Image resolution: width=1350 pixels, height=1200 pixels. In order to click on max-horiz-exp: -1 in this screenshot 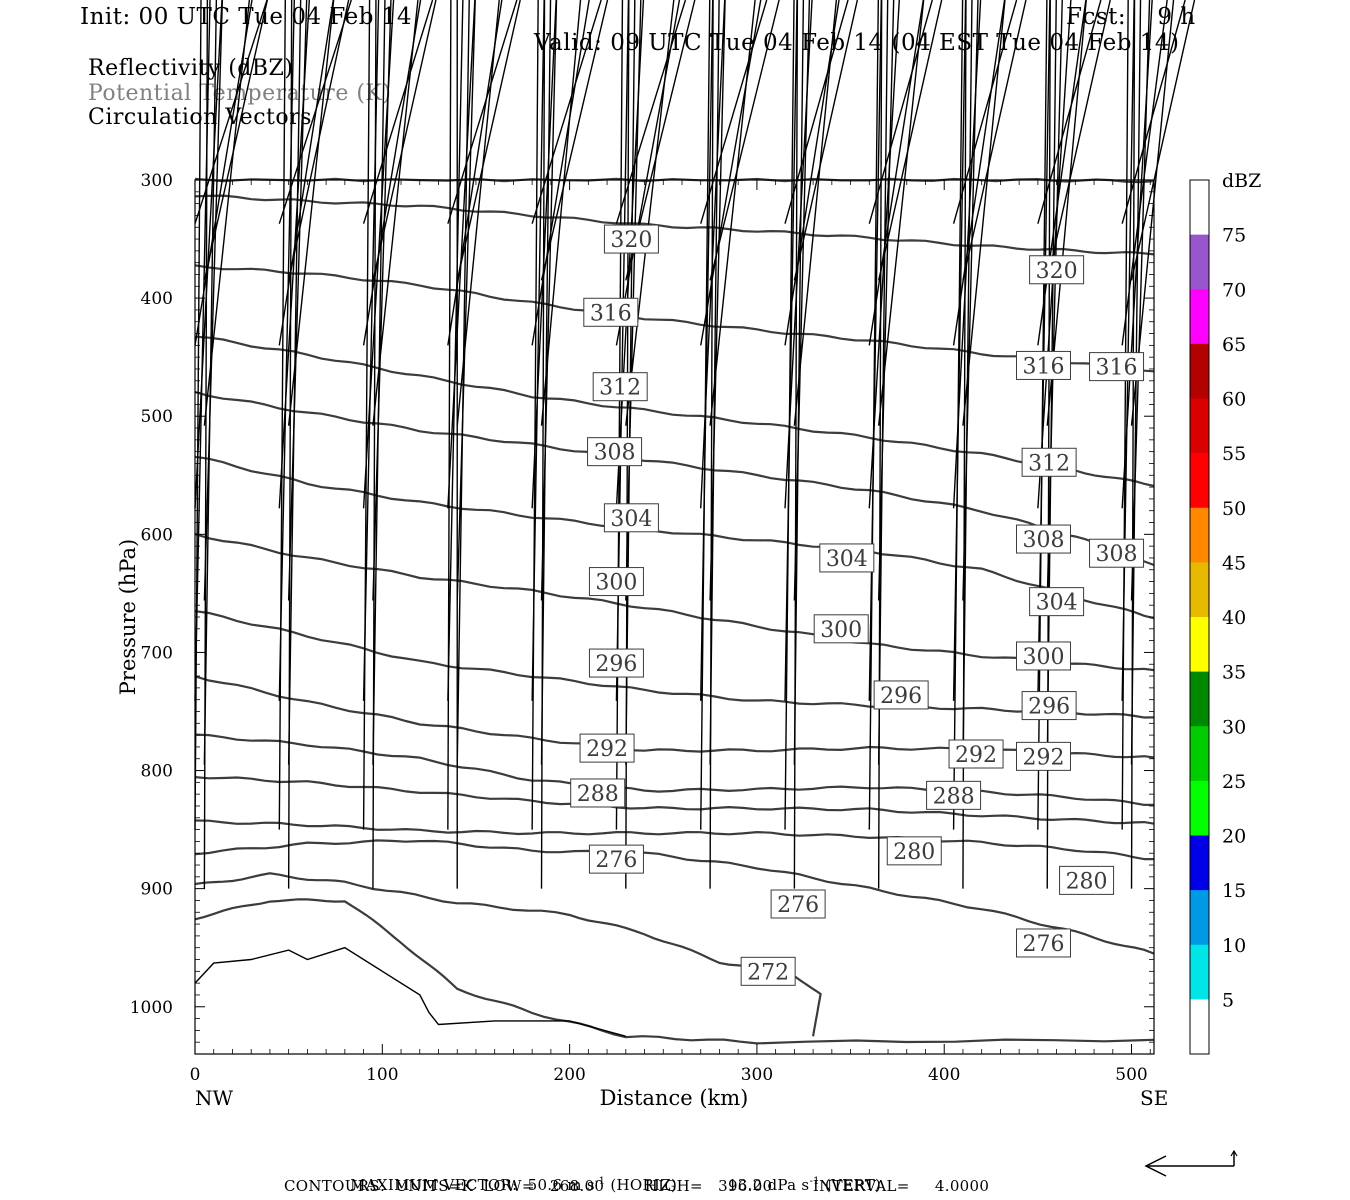, I will do `click(600, 1181)`.